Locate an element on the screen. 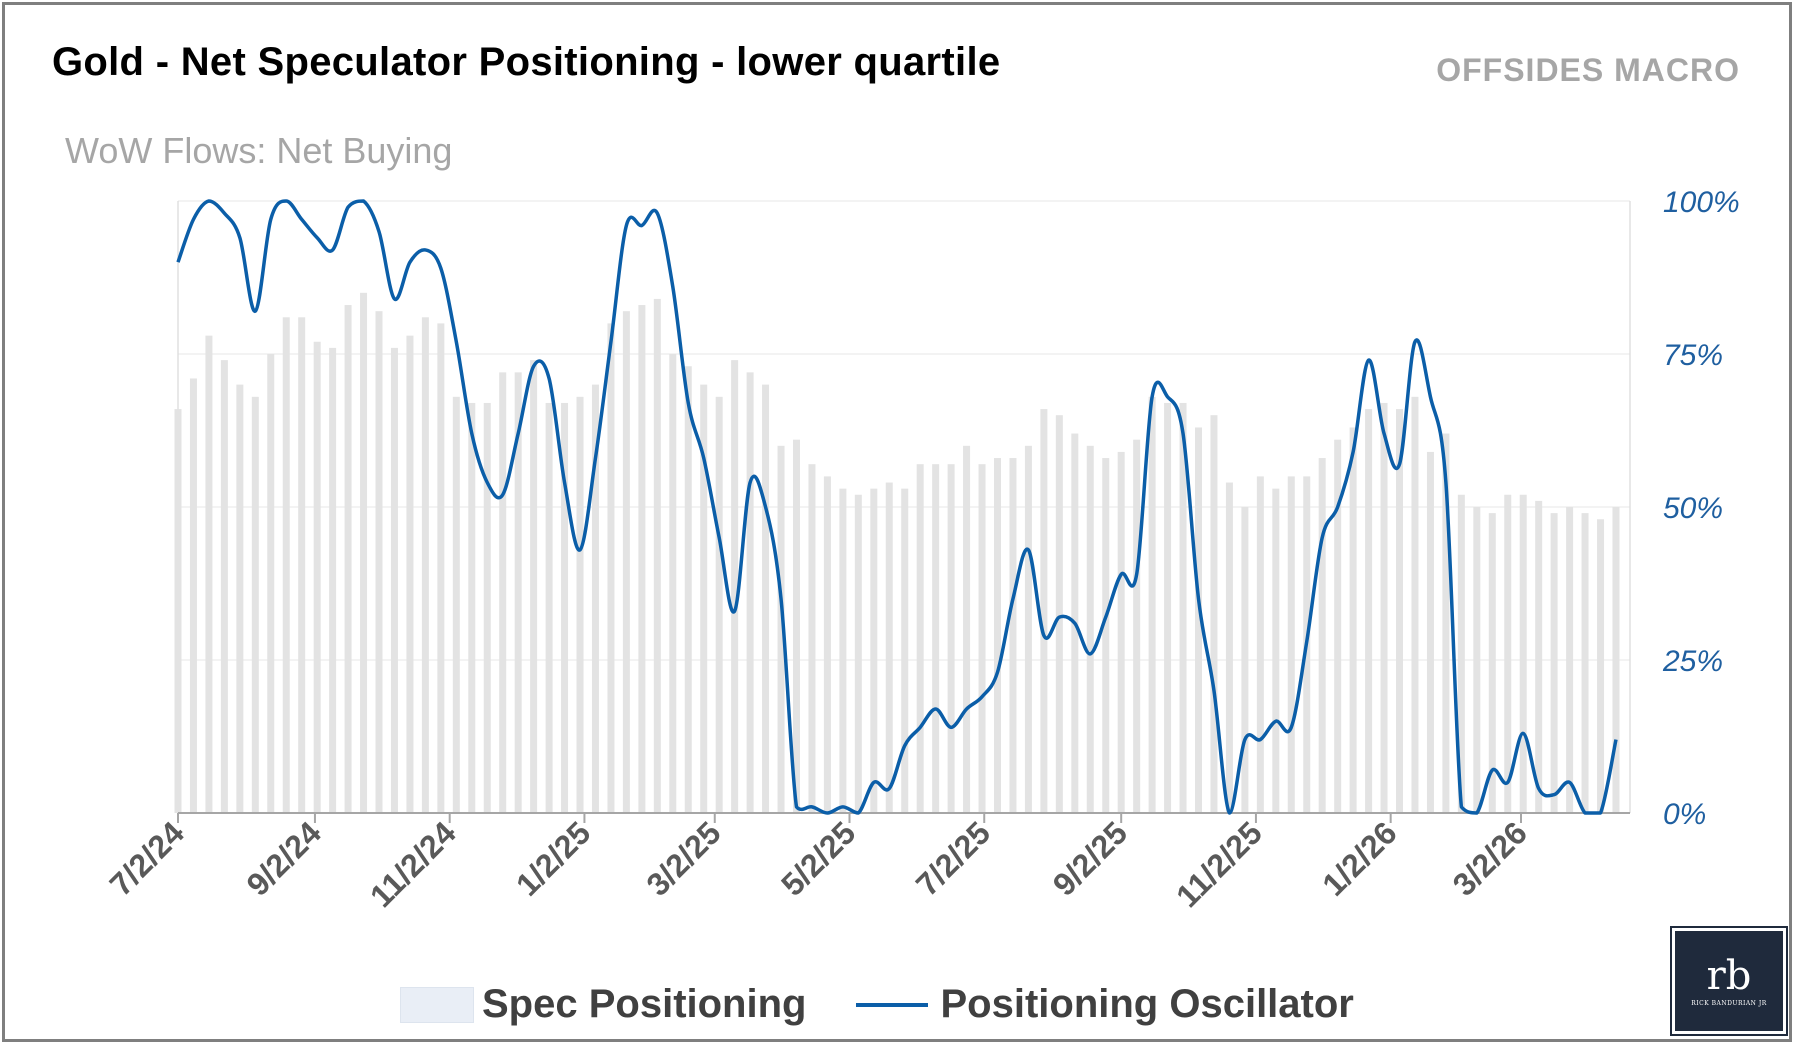  legend: Spec Positioning Positioning Oscillator is located at coordinates (877, 1004).